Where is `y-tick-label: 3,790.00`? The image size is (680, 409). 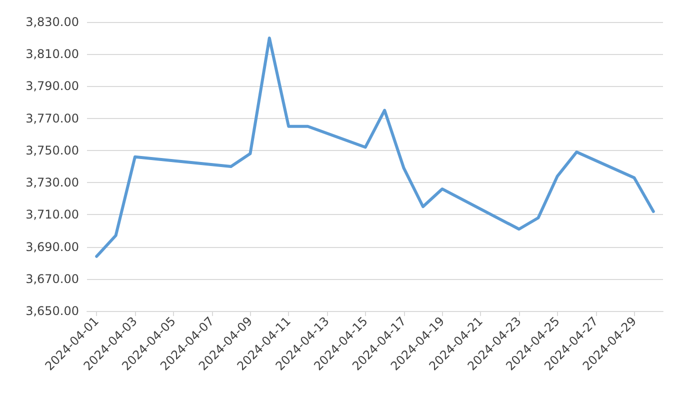
y-tick-label: 3,790.00 is located at coordinates (52, 86).